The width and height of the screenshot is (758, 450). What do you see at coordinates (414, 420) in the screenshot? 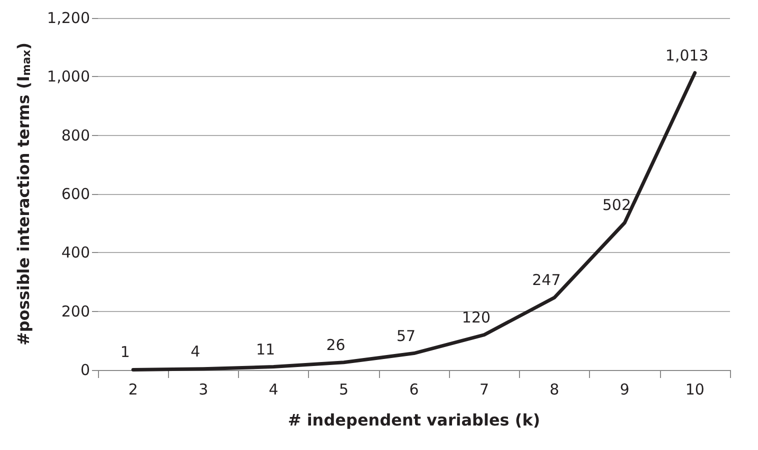
I see `x-axis-title: # independent variables (k)` at bounding box center [414, 420].